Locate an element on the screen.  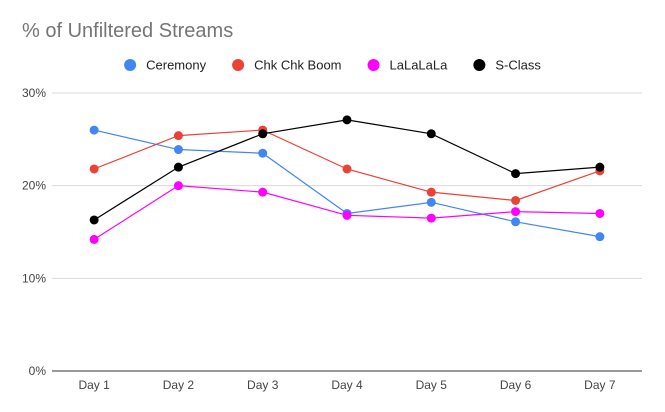
y-tick-label: 30% is located at coordinates (34, 93).